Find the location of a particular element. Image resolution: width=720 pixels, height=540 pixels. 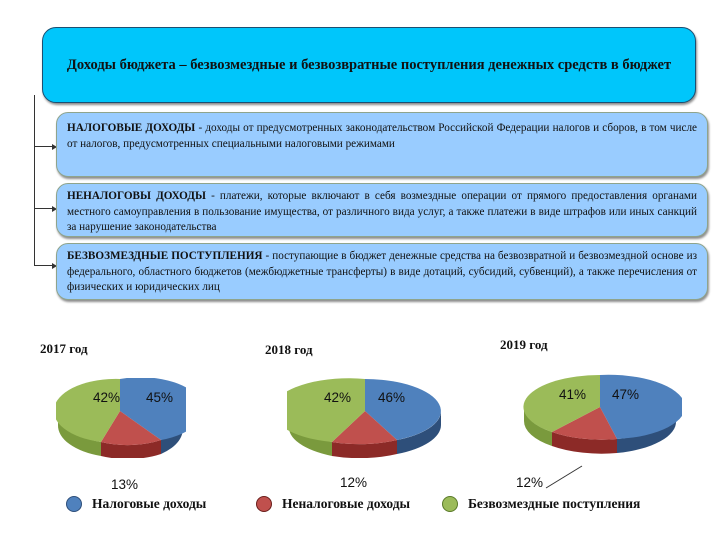

chart-title-2017: 2017 год is located at coordinates (64, 348).